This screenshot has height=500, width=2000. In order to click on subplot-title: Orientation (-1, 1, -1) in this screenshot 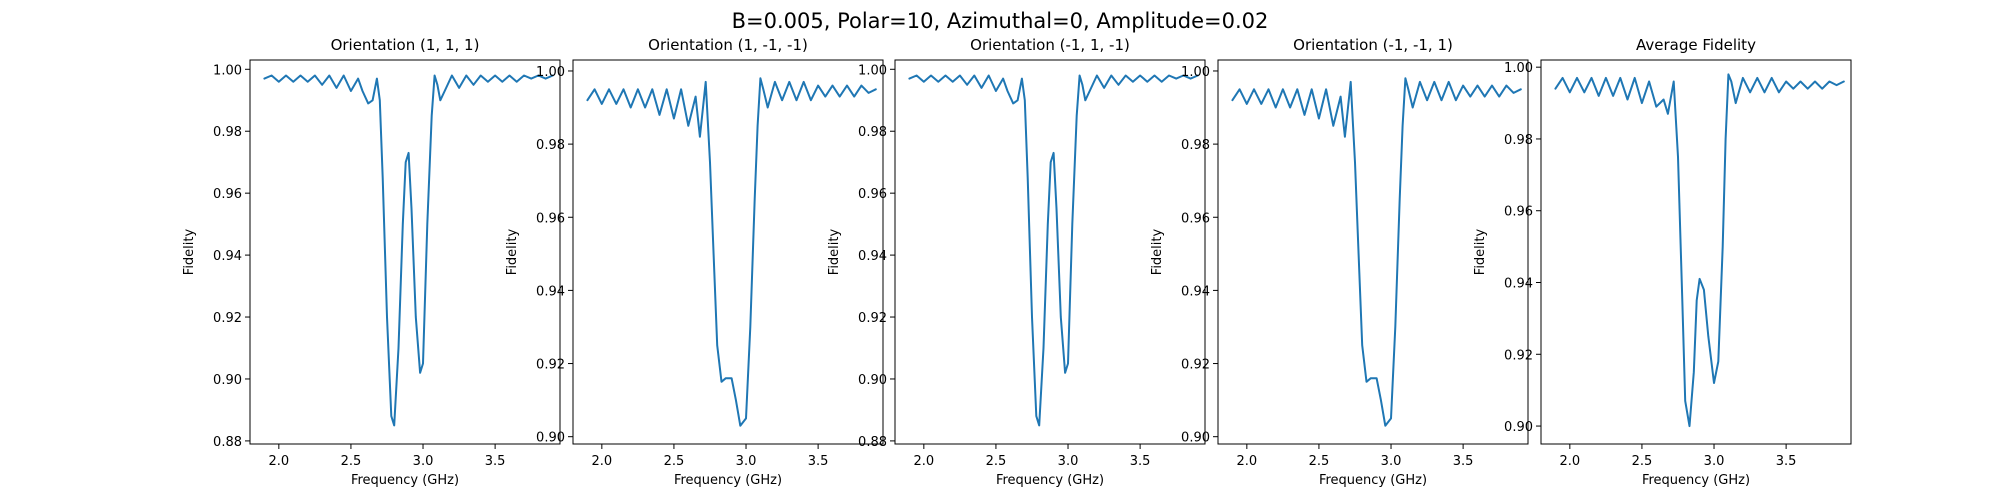, I will do `click(1050, 45)`.